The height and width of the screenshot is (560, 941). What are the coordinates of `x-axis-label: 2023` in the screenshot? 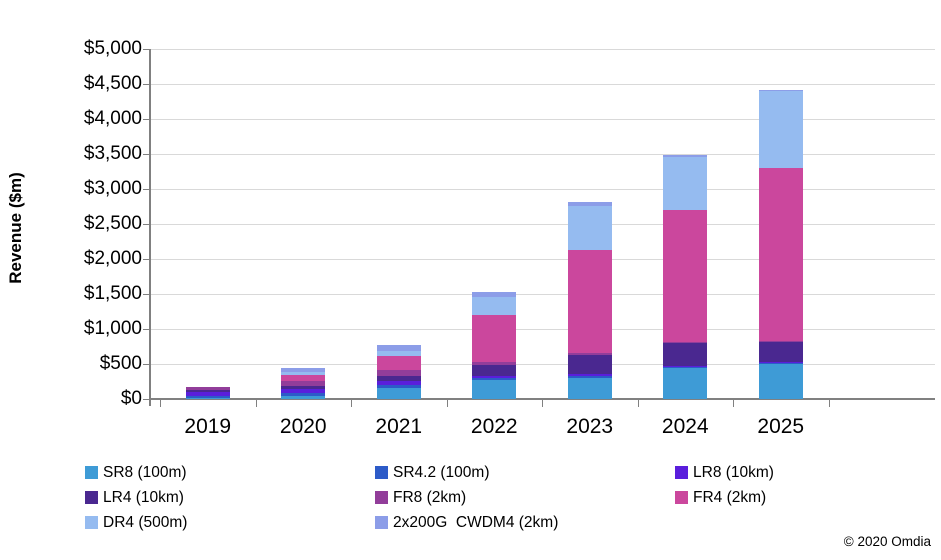 It's located at (590, 426).